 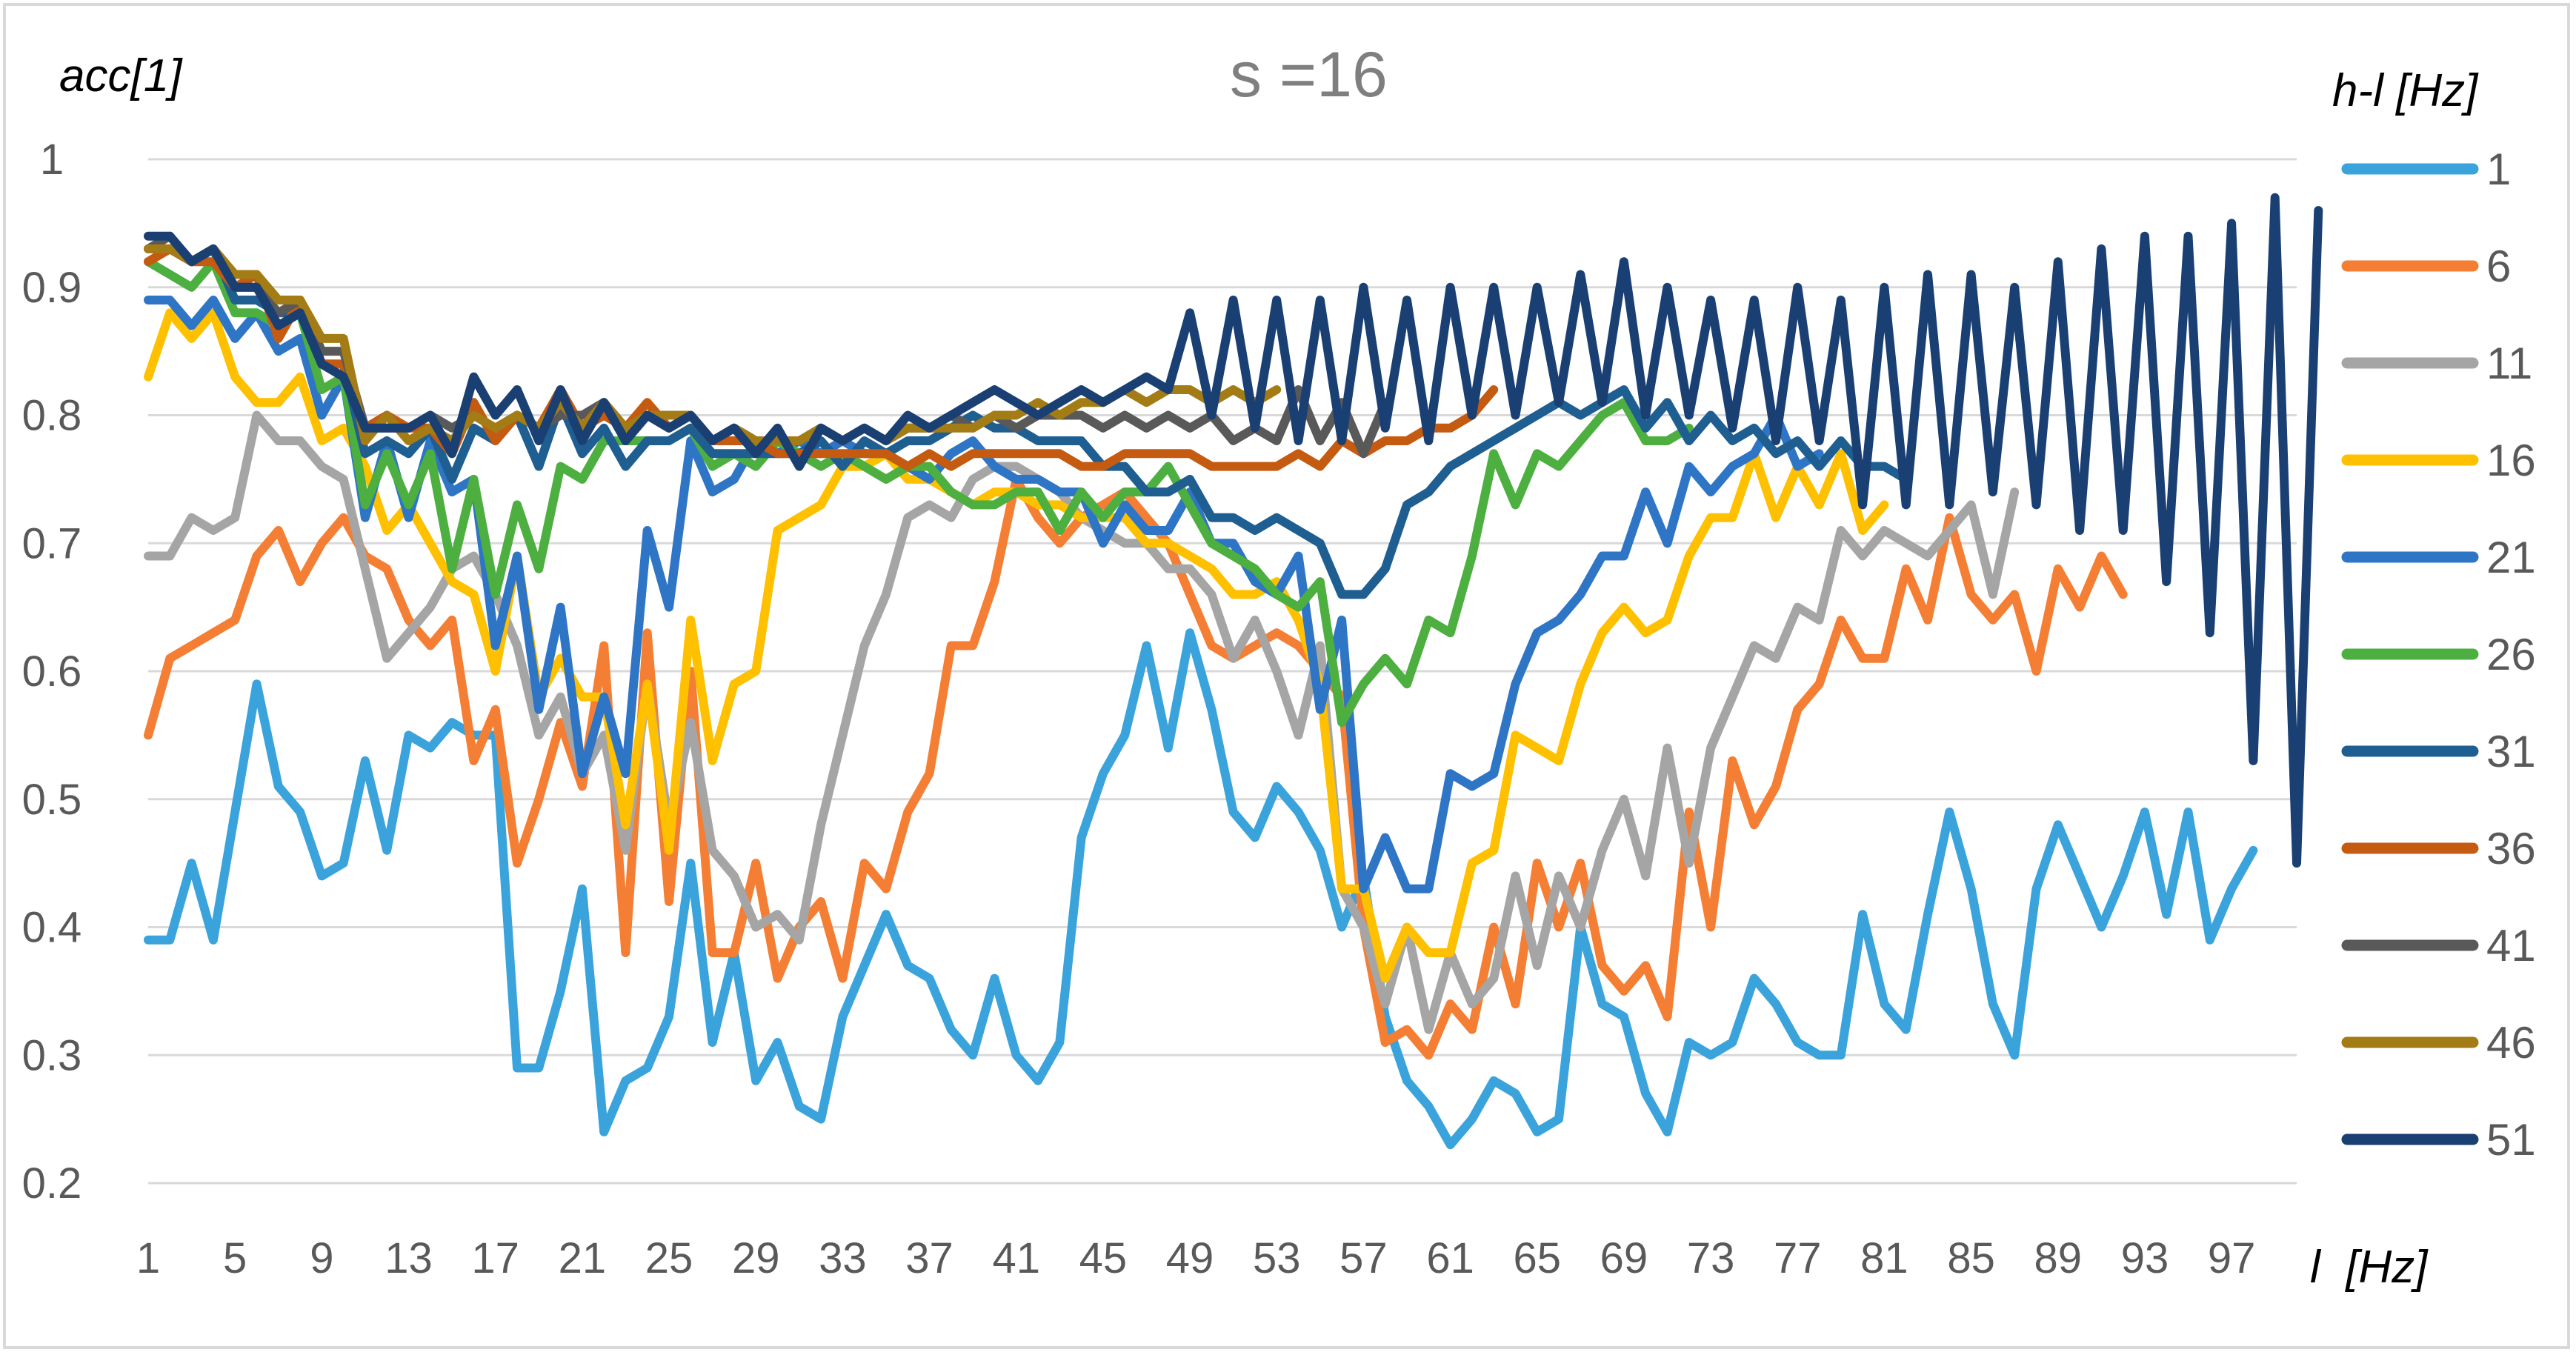 What do you see at coordinates (2405, 90) in the screenshot?
I see `legend-title: h-l [Hz]` at bounding box center [2405, 90].